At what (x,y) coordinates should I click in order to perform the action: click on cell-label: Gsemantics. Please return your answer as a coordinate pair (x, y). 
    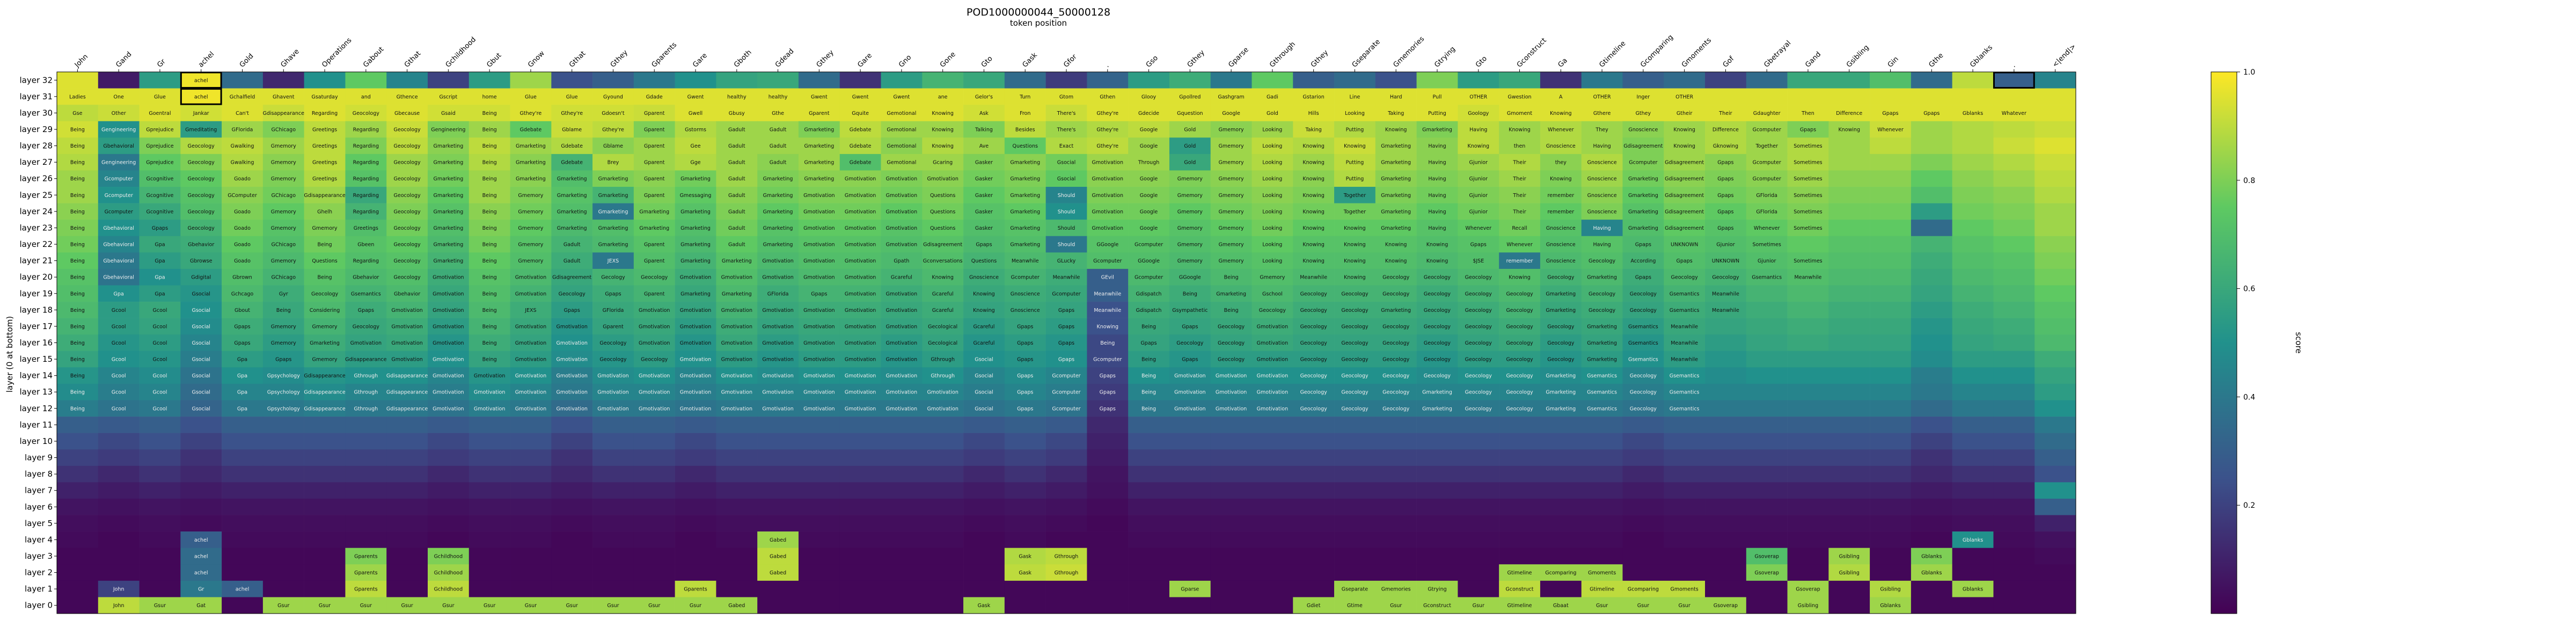
    Looking at the image, I should click on (1643, 343).